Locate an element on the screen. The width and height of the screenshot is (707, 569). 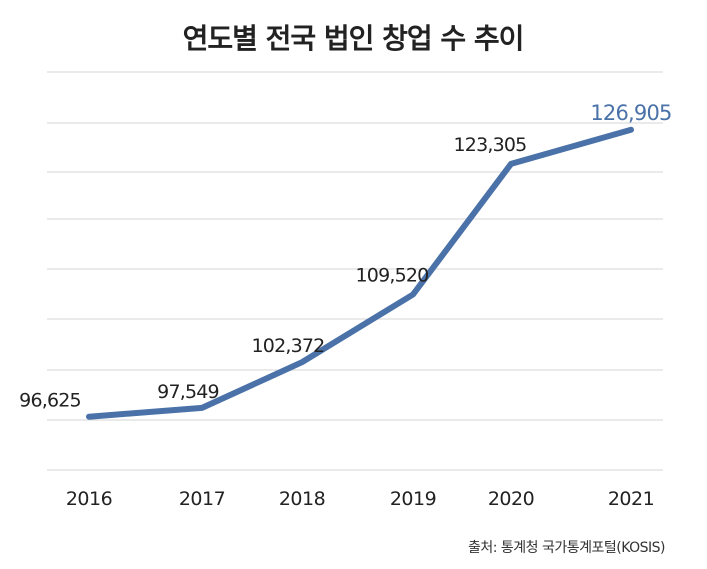
source-note: 출처: 통계청 국가통계포털(KOSIS) is located at coordinates (566, 548).